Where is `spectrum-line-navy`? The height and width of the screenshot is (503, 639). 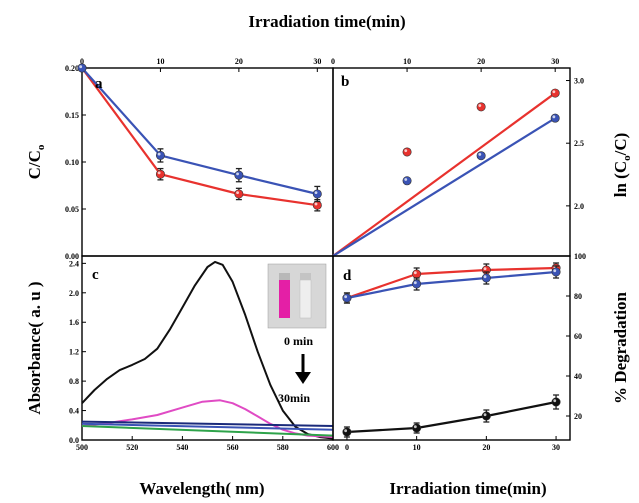
spectrum-line-navy is located at coordinates (207, 423).